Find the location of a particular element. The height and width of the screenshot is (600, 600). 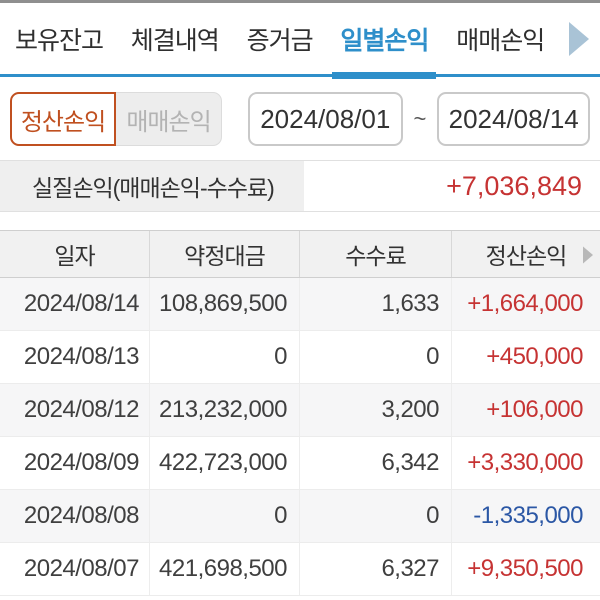

row-fee: 6,342 is located at coordinates (375, 463).